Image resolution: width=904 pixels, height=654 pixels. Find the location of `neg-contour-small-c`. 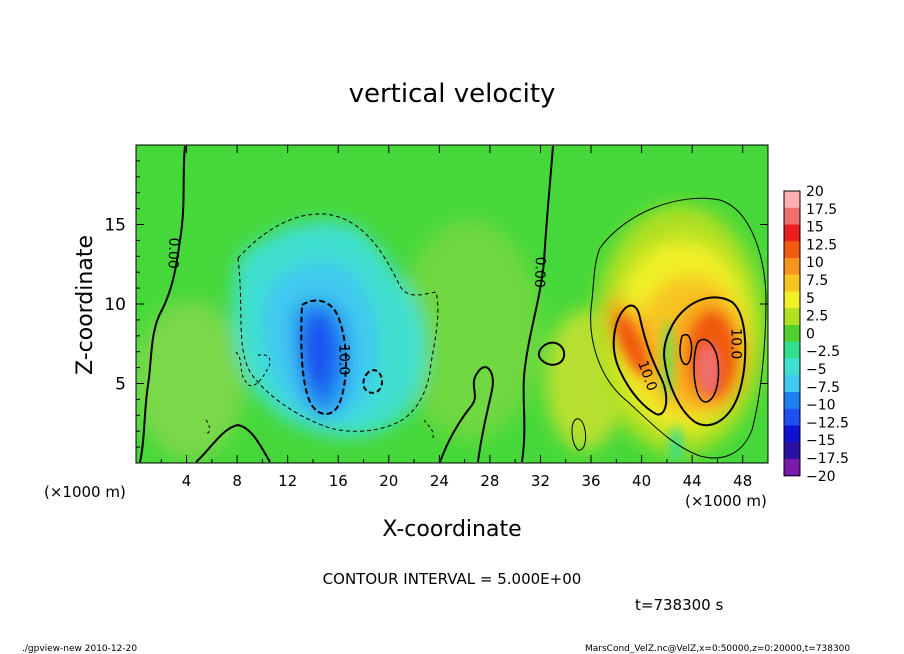

neg-contour-small-c is located at coordinates (207, 426).